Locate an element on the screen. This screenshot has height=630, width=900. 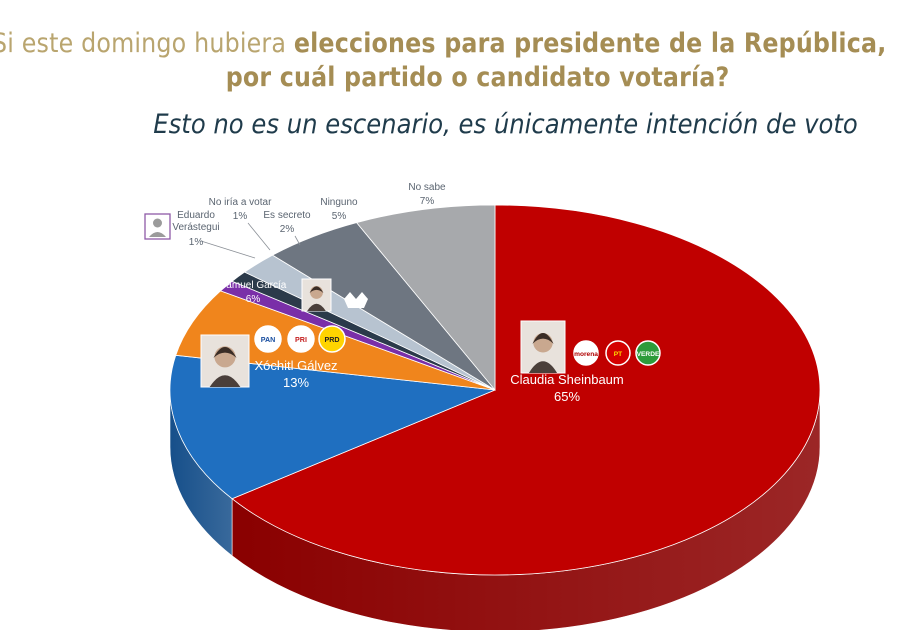
slice-label-2: Samuel García is located at coordinates (253, 285).